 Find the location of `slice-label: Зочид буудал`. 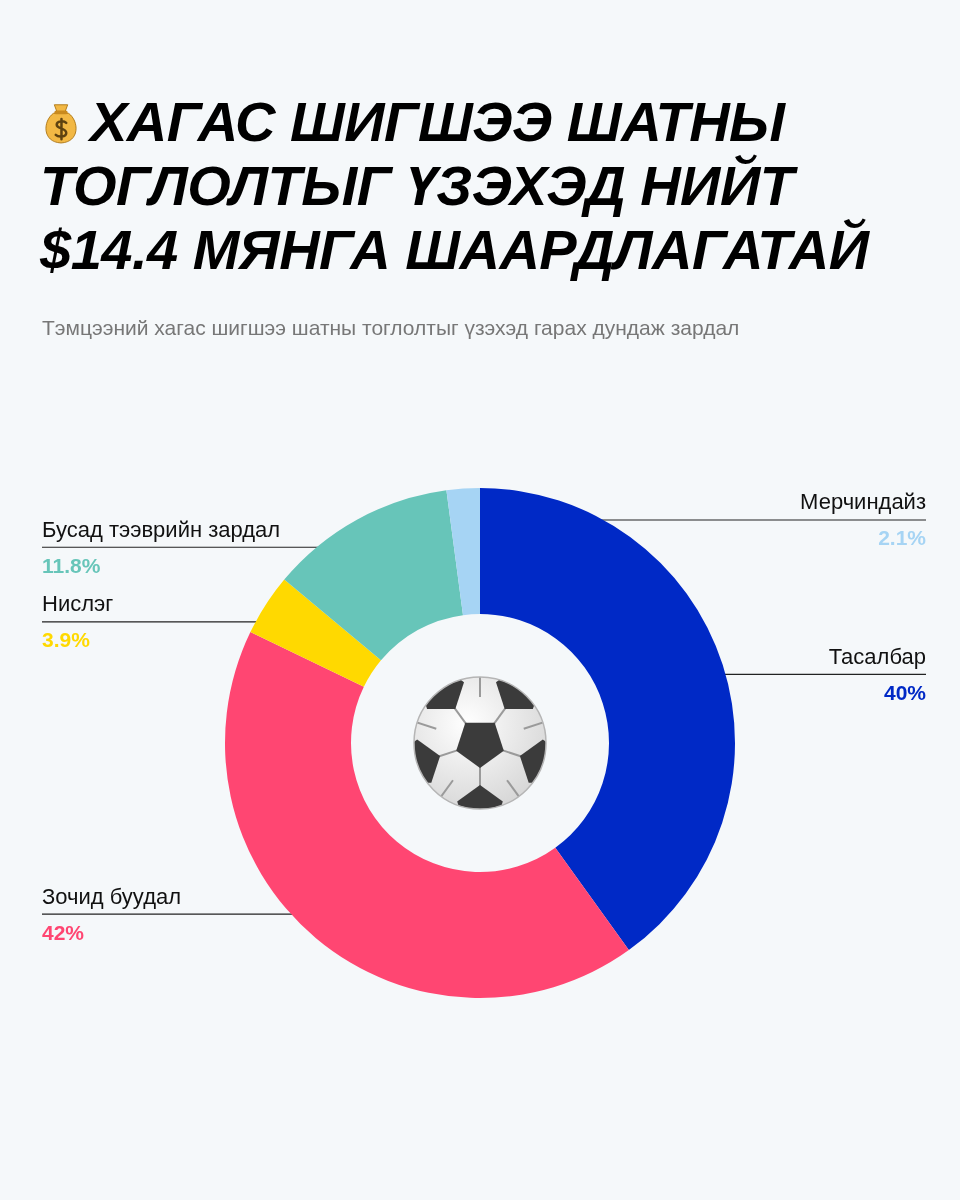

slice-label: Зочид буудал is located at coordinates (112, 896).